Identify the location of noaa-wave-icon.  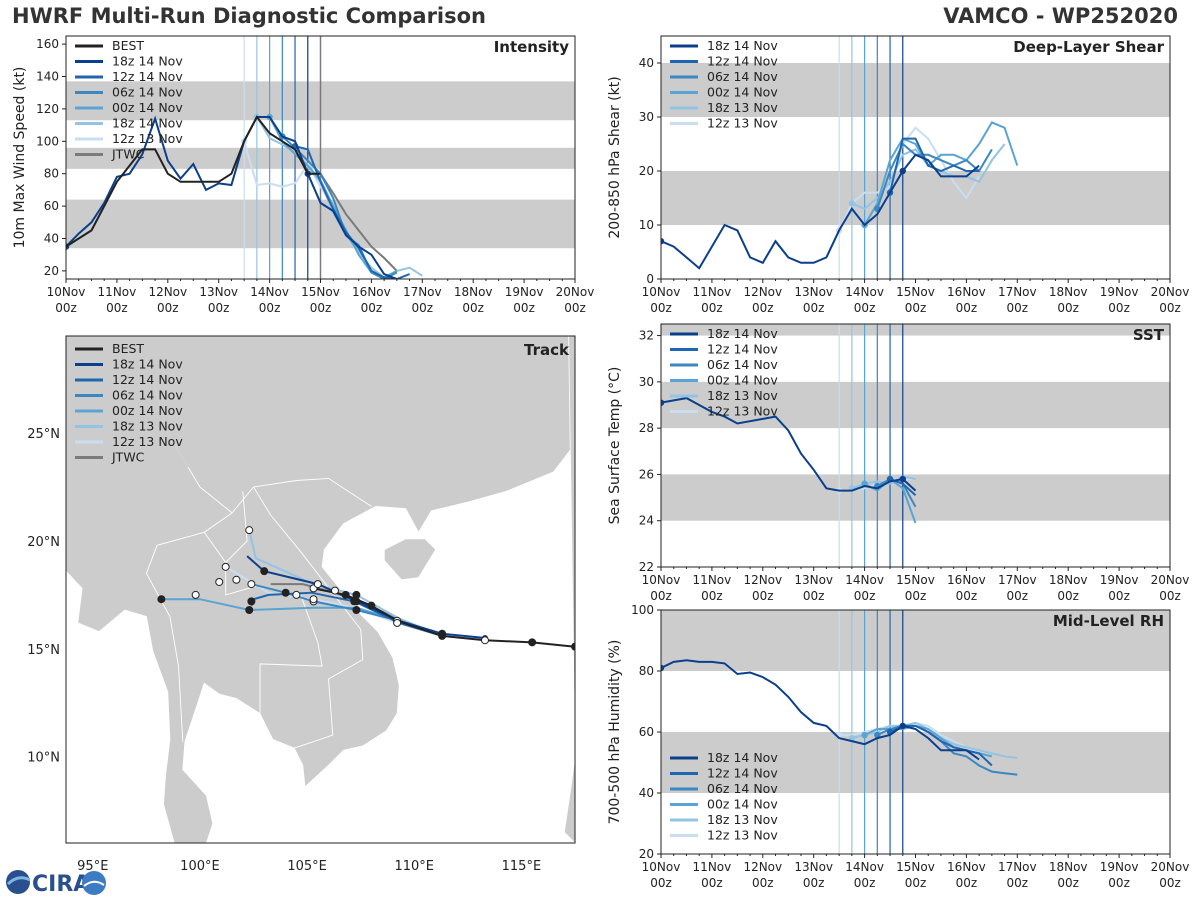
(94, 883).